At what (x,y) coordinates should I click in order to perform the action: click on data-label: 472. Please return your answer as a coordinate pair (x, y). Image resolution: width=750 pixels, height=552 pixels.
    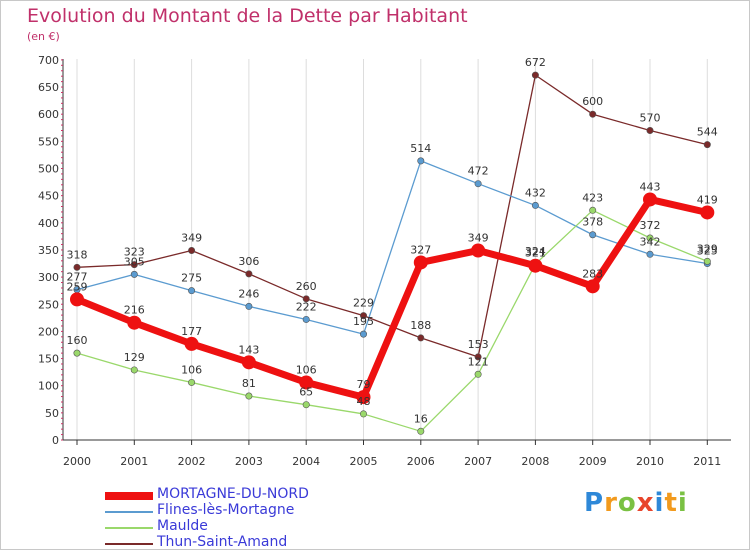
    Looking at the image, I should click on (478, 171).